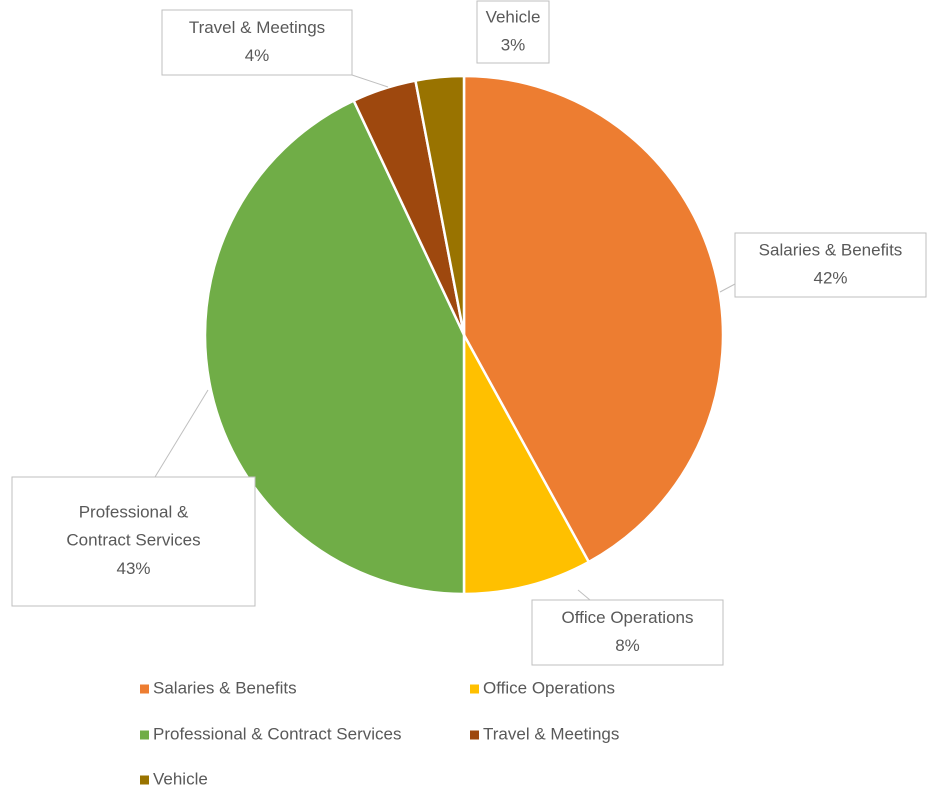 The image size is (927, 796). I want to click on data-label-name: Vehicle, so click(513, 16).